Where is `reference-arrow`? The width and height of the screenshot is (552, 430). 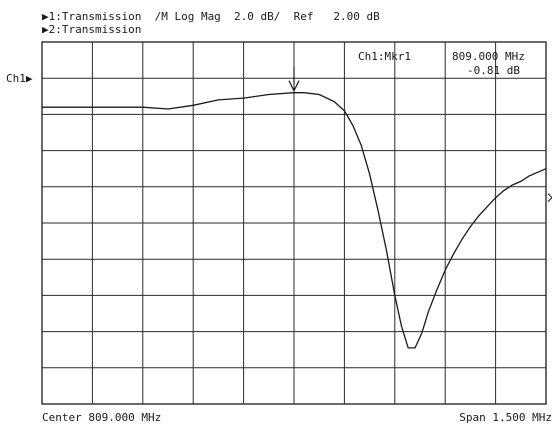
reference-arrow is located at coordinates (549, 198).